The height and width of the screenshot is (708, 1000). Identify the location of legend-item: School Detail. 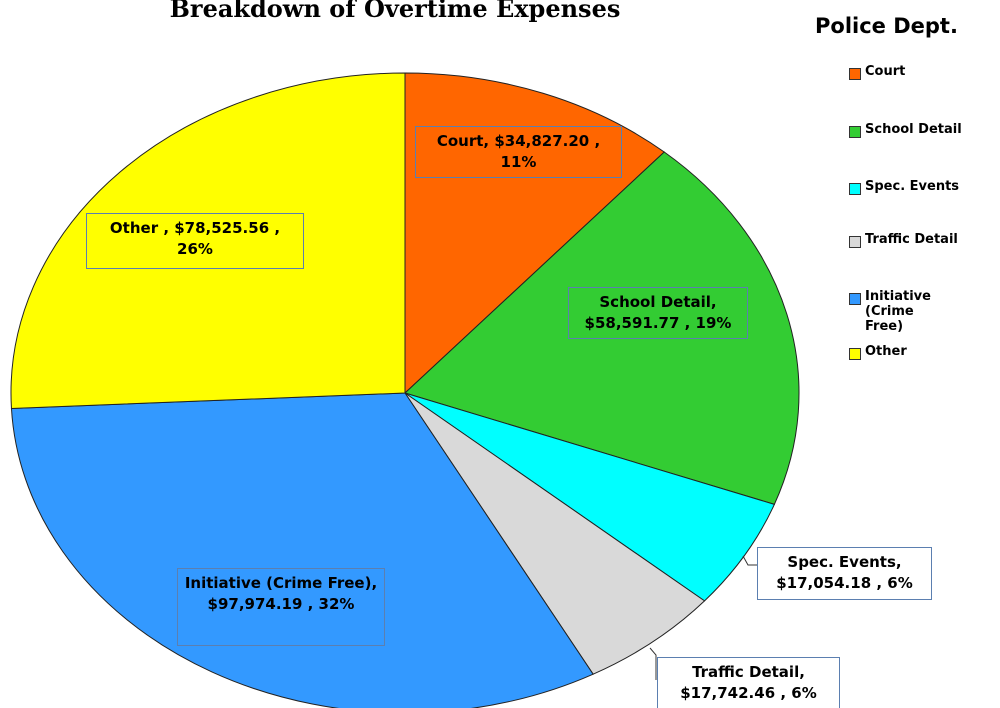
(921, 130).